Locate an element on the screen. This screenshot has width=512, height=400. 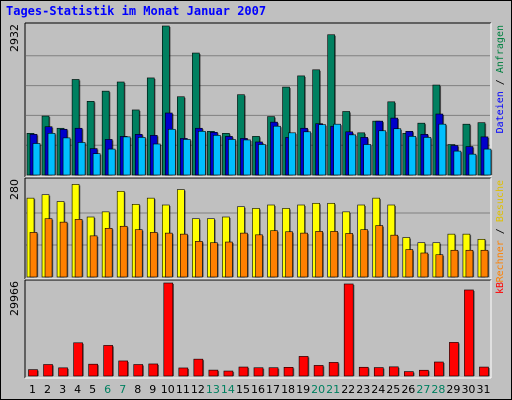
x-tick-label-day-27: 27 is located at coordinates (423, 389).